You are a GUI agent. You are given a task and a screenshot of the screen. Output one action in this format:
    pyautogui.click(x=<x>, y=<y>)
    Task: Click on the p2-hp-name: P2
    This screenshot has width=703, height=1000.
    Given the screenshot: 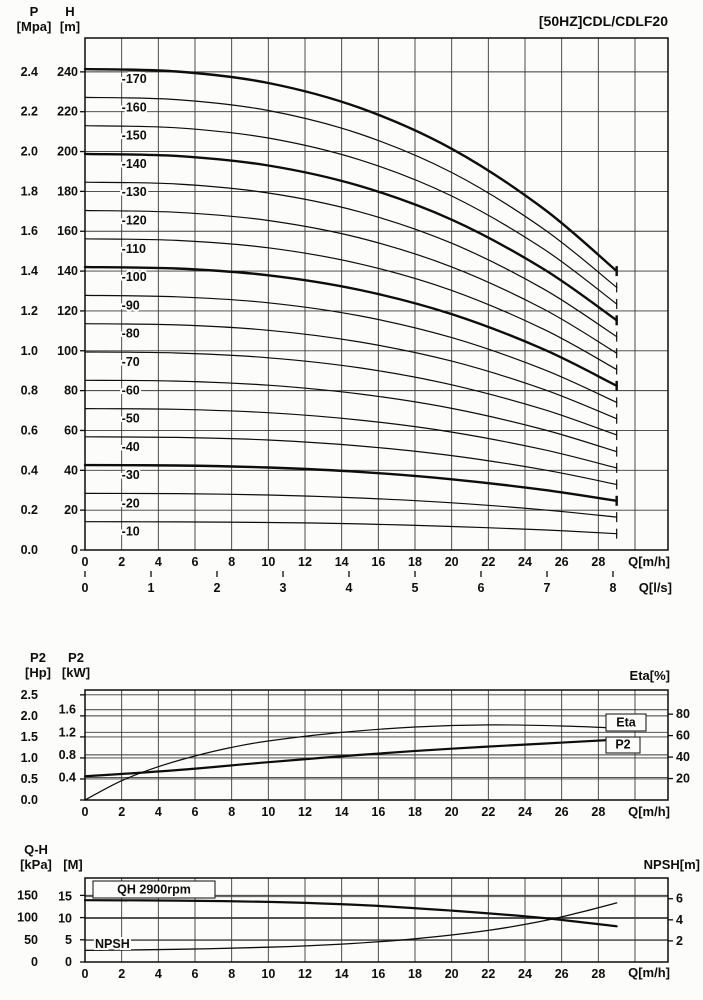 What is the action you would take?
    pyautogui.click(x=38, y=657)
    